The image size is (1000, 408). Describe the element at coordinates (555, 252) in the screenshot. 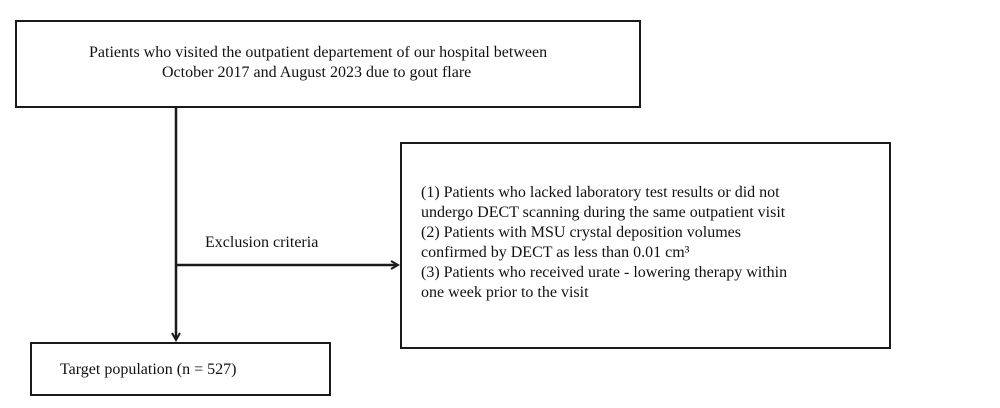

I see `exclusion-line-4: confirmed by DECT as less than 0.01 cm³` at that location.